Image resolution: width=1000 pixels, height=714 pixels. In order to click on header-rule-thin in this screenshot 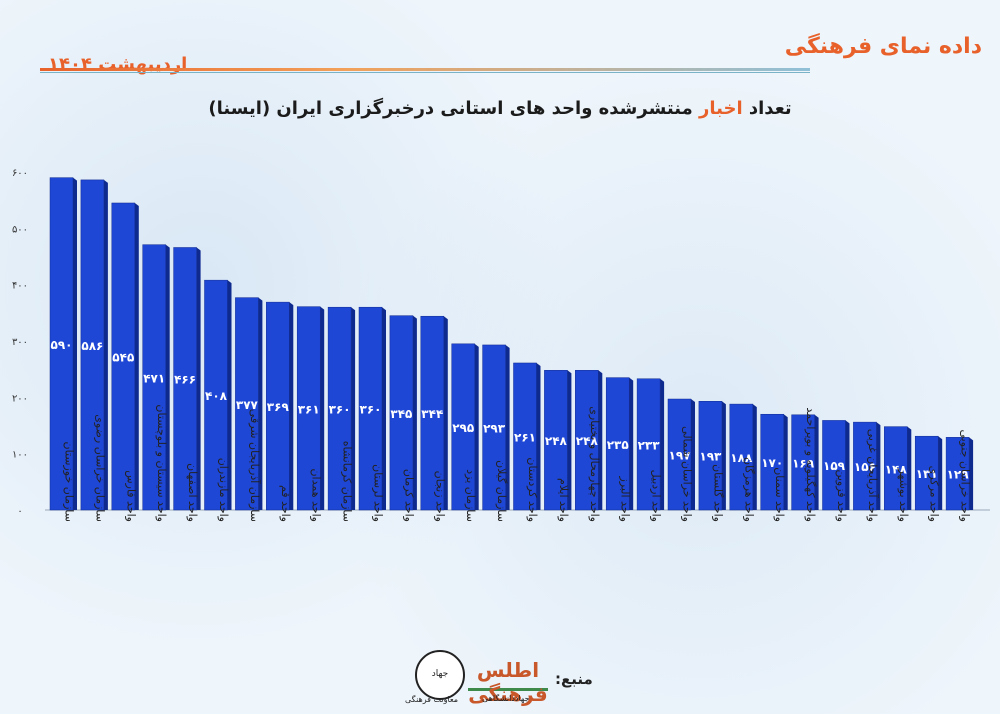, I will do `click(425, 72)`.